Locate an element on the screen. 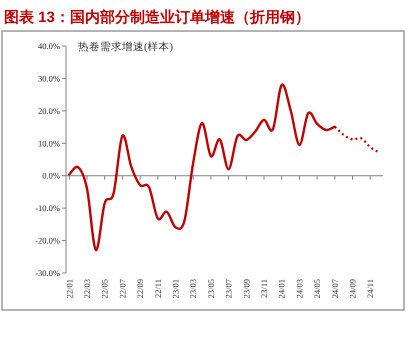 The image size is (420, 341). x-tick-label: 22/07 is located at coordinates (122, 288).